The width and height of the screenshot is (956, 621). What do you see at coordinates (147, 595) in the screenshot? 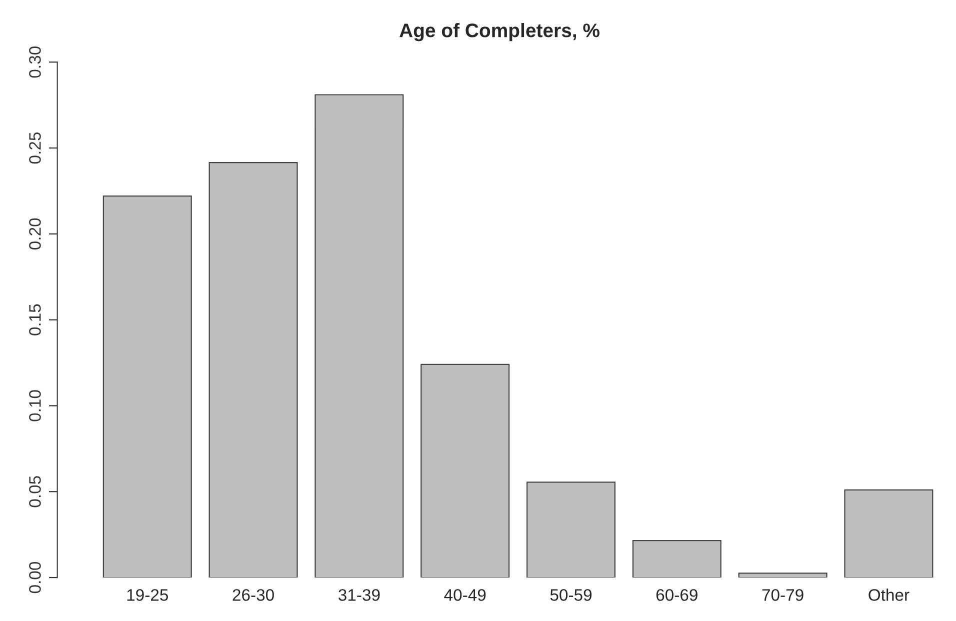
I see `x-tick-label: 19-25` at bounding box center [147, 595].